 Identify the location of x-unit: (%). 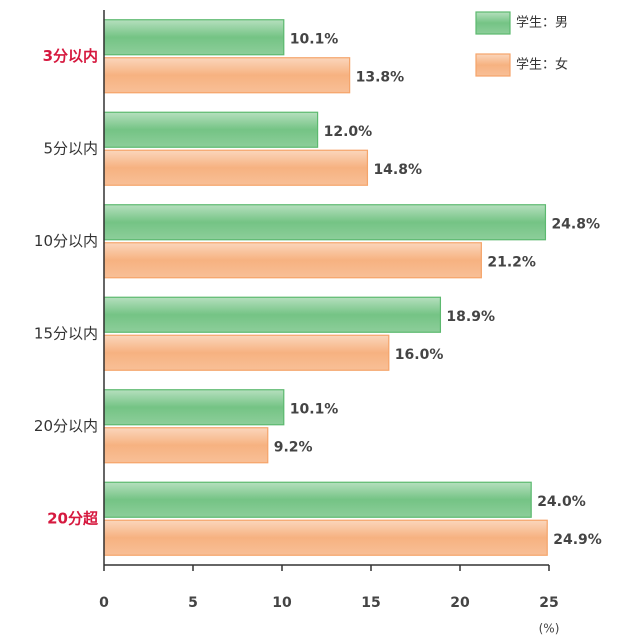
(549, 629).